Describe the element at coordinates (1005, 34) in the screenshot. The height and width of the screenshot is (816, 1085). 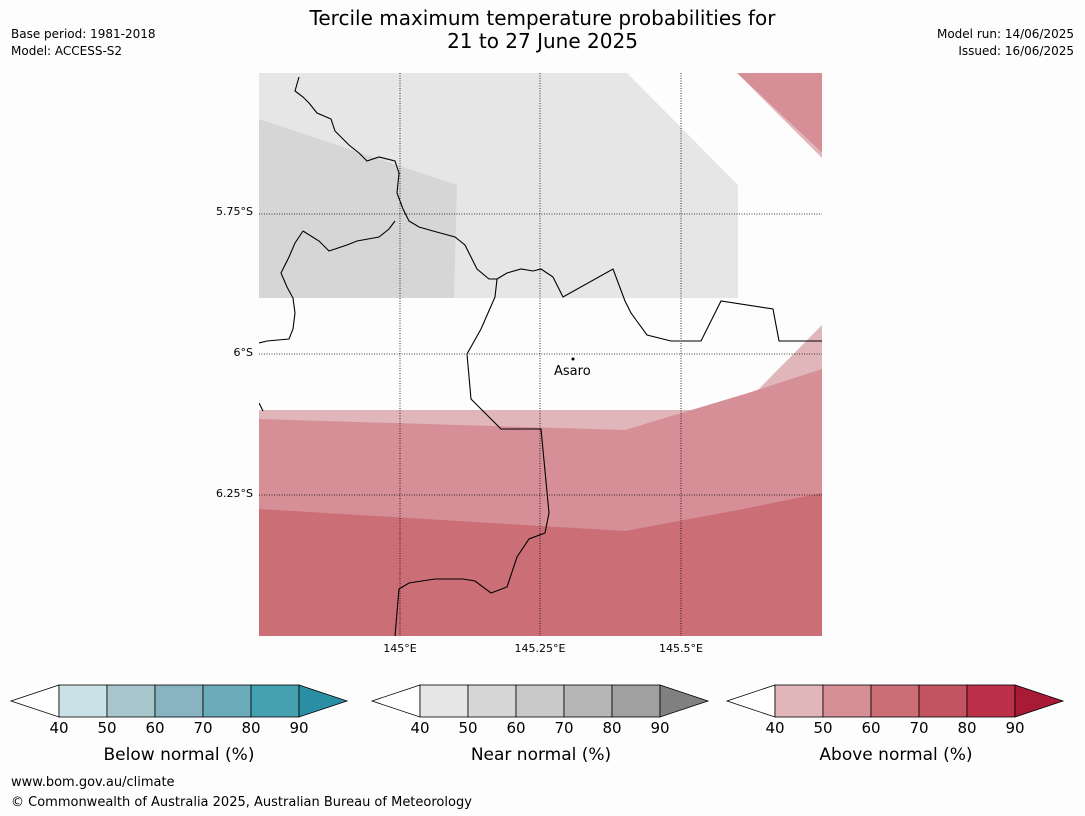
I see `model-run: Model run: 14/06/2025` at that location.